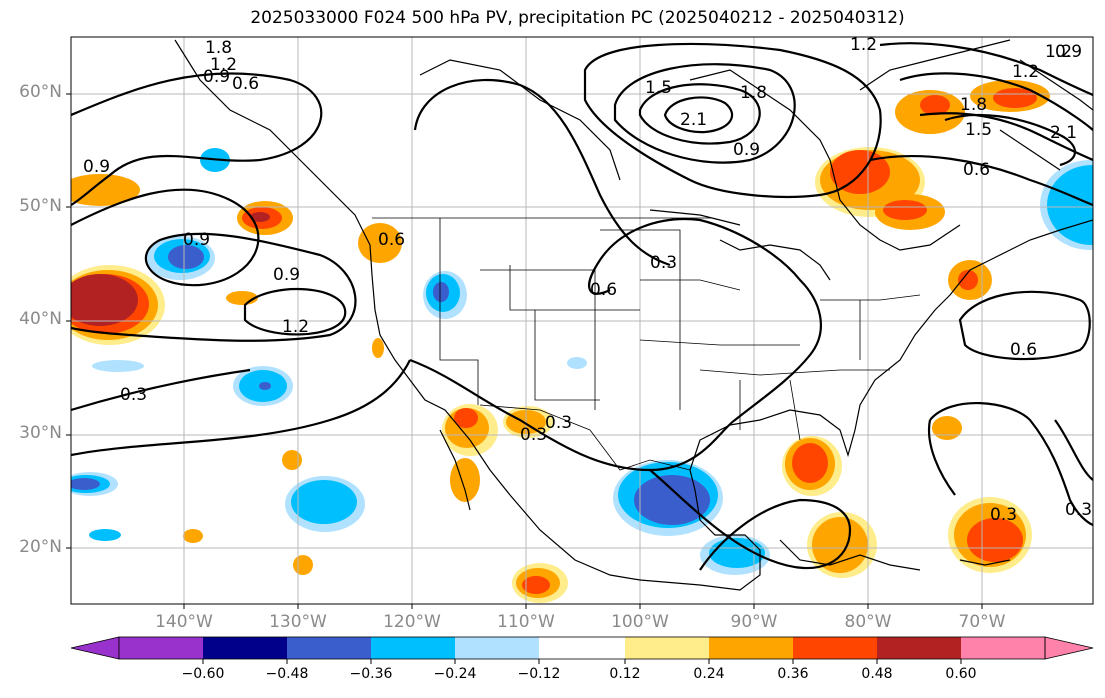  What do you see at coordinates (40, 319) in the screenshot?
I see `lat-label: 40°N` at bounding box center [40, 319].